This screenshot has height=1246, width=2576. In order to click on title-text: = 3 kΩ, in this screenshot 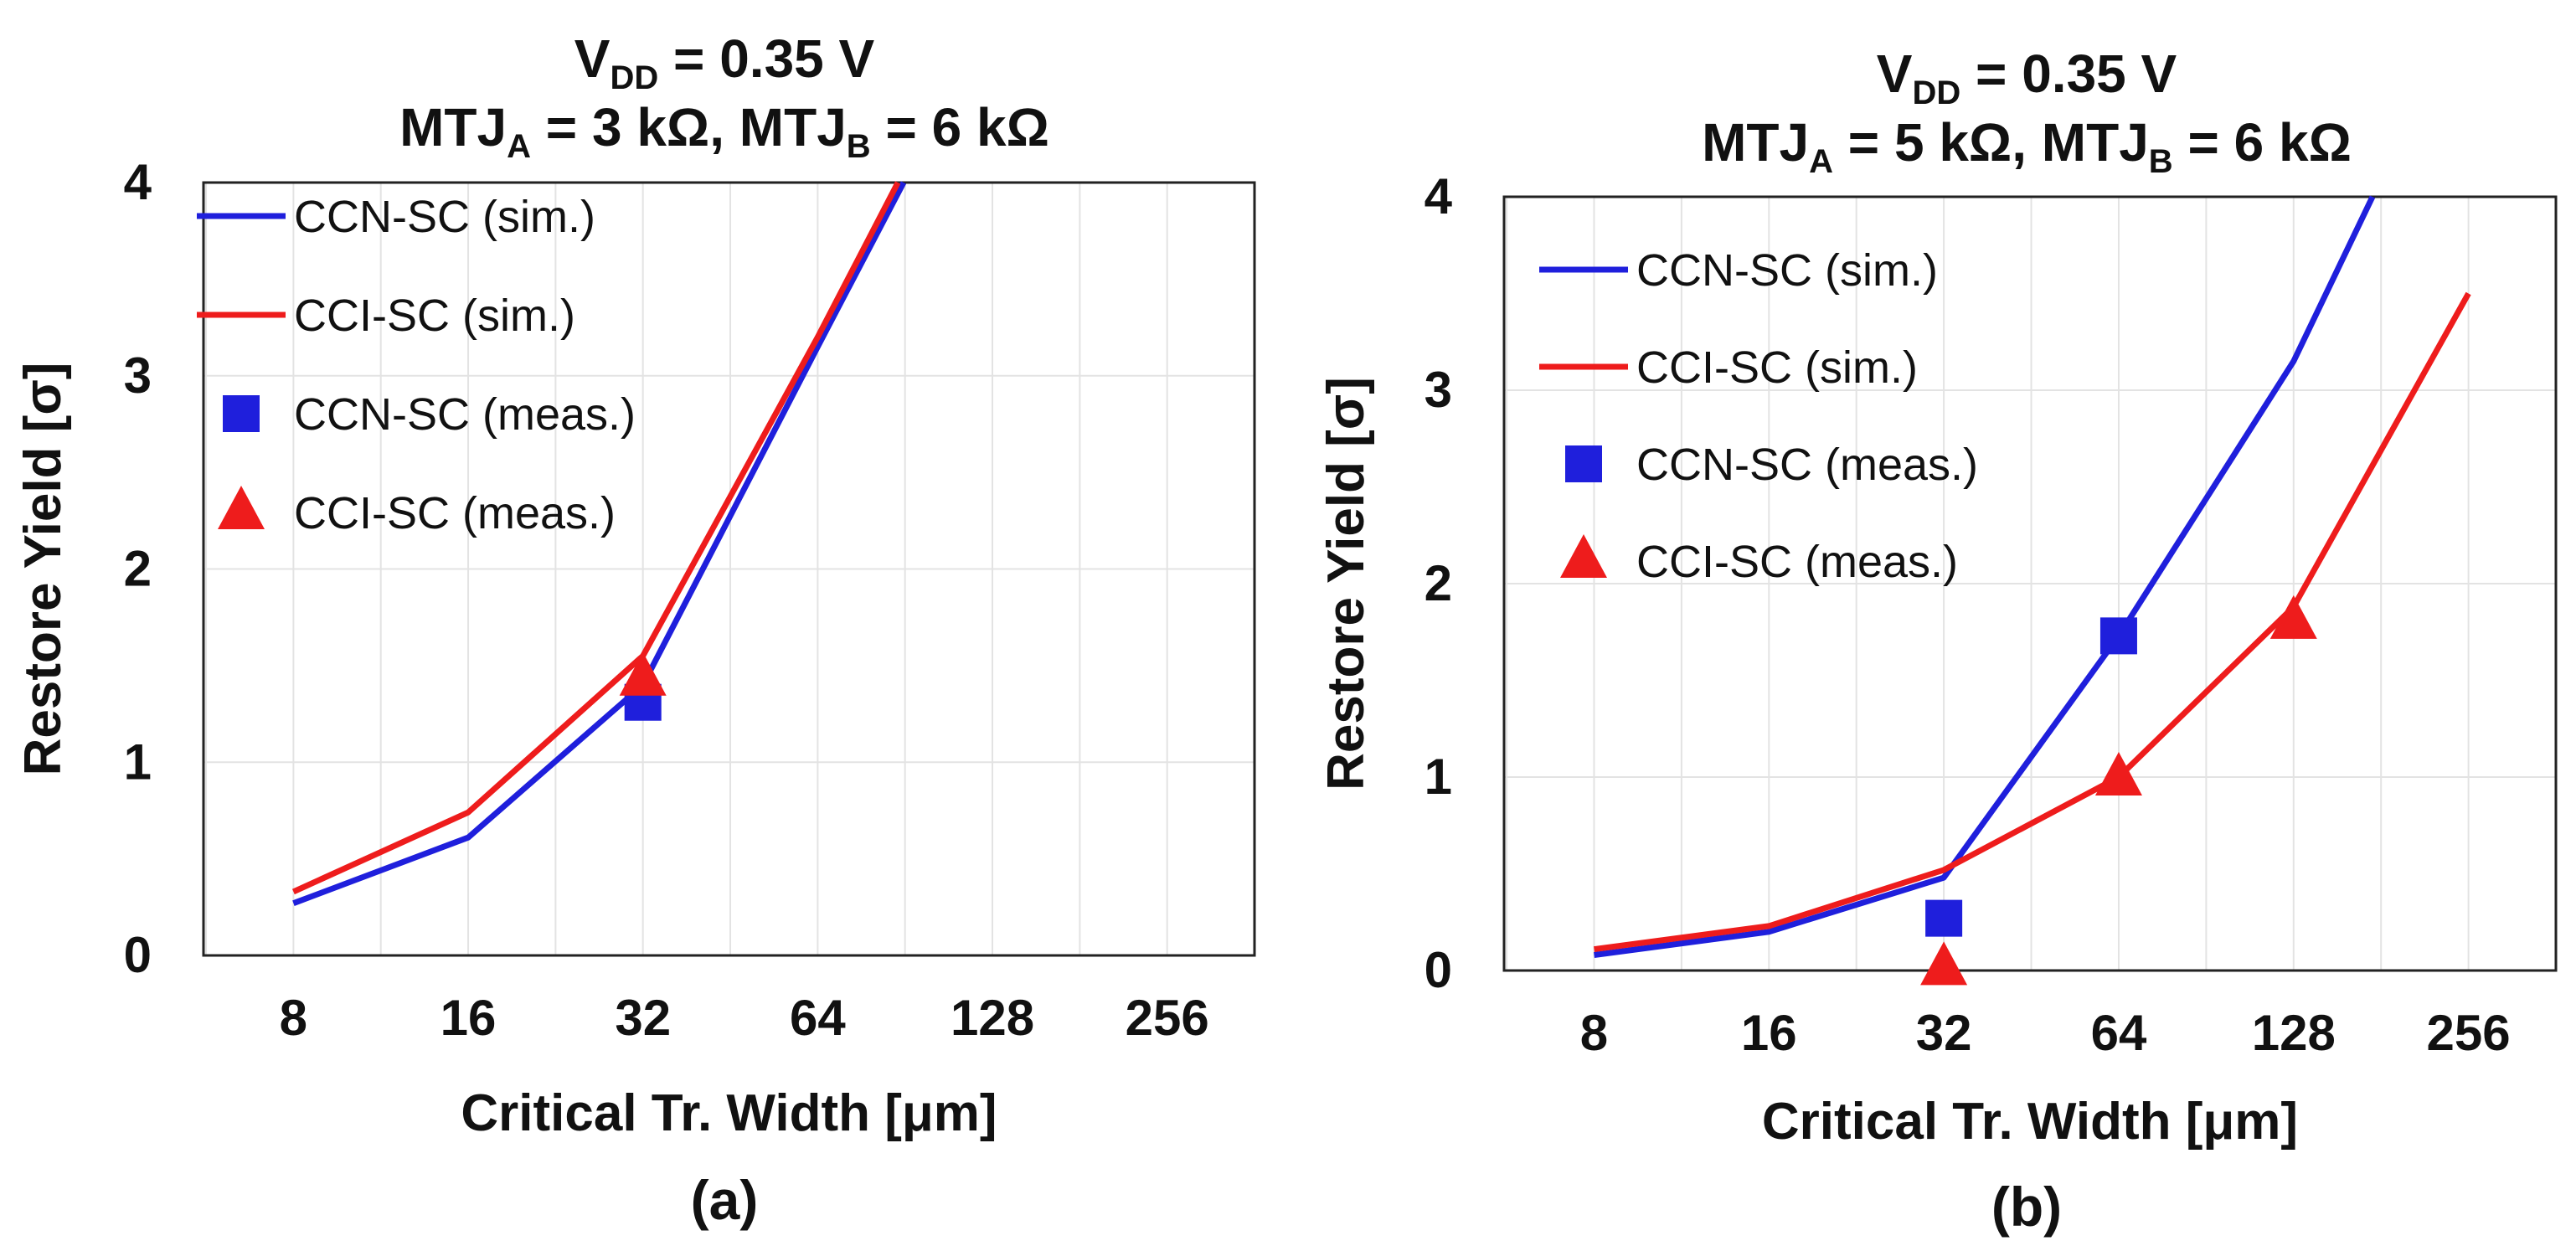, I will do `click(635, 127)`.